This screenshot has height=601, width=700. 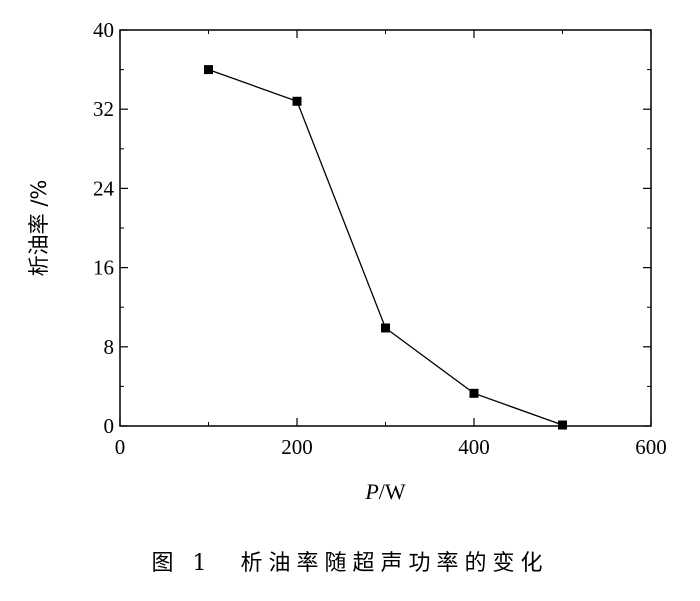 I want to click on x-tick-label: 400, so click(x=474, y=447).